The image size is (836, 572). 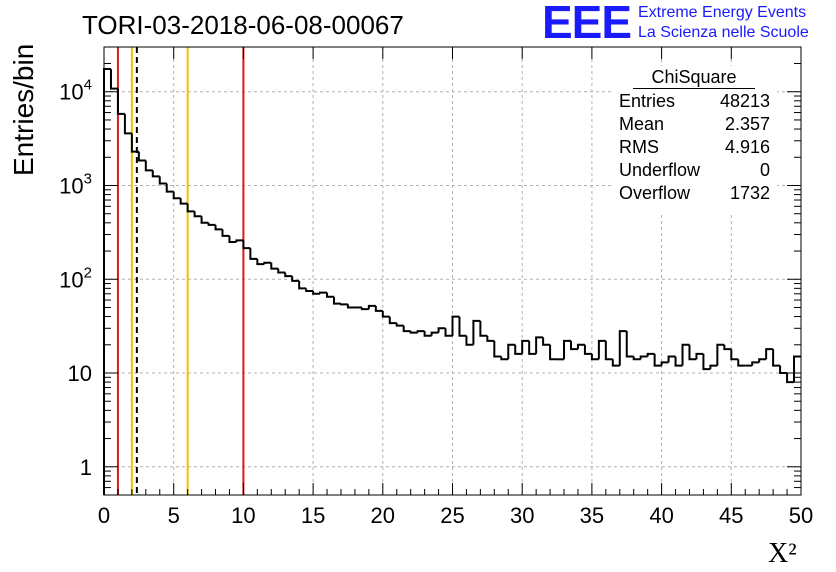 I want to click on stats-title-text: ChiSquare, so click(x=694, y=78).